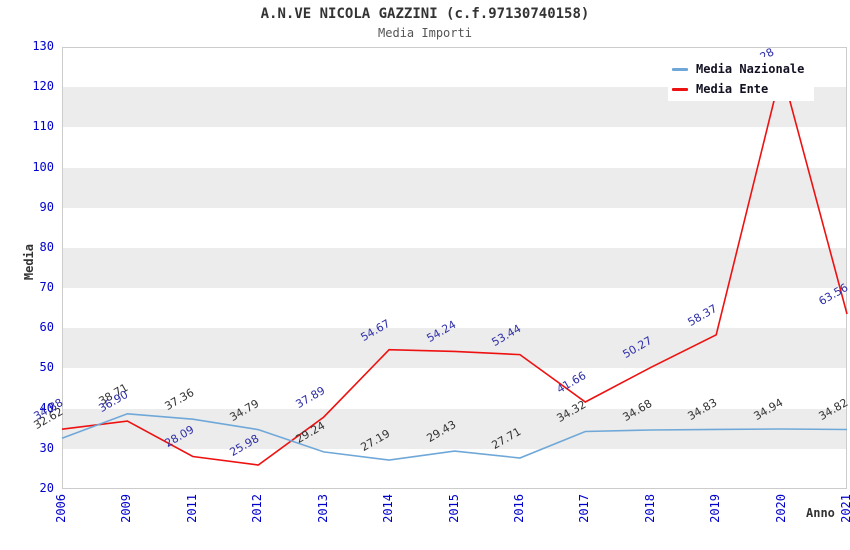 Image resolution: width=850 pixels, height=550 pixels. What do you see at coordinates (680, 69) in the screenshot?
I see `media-nazionale-swatch-icon` at bounding box center [680, 69].